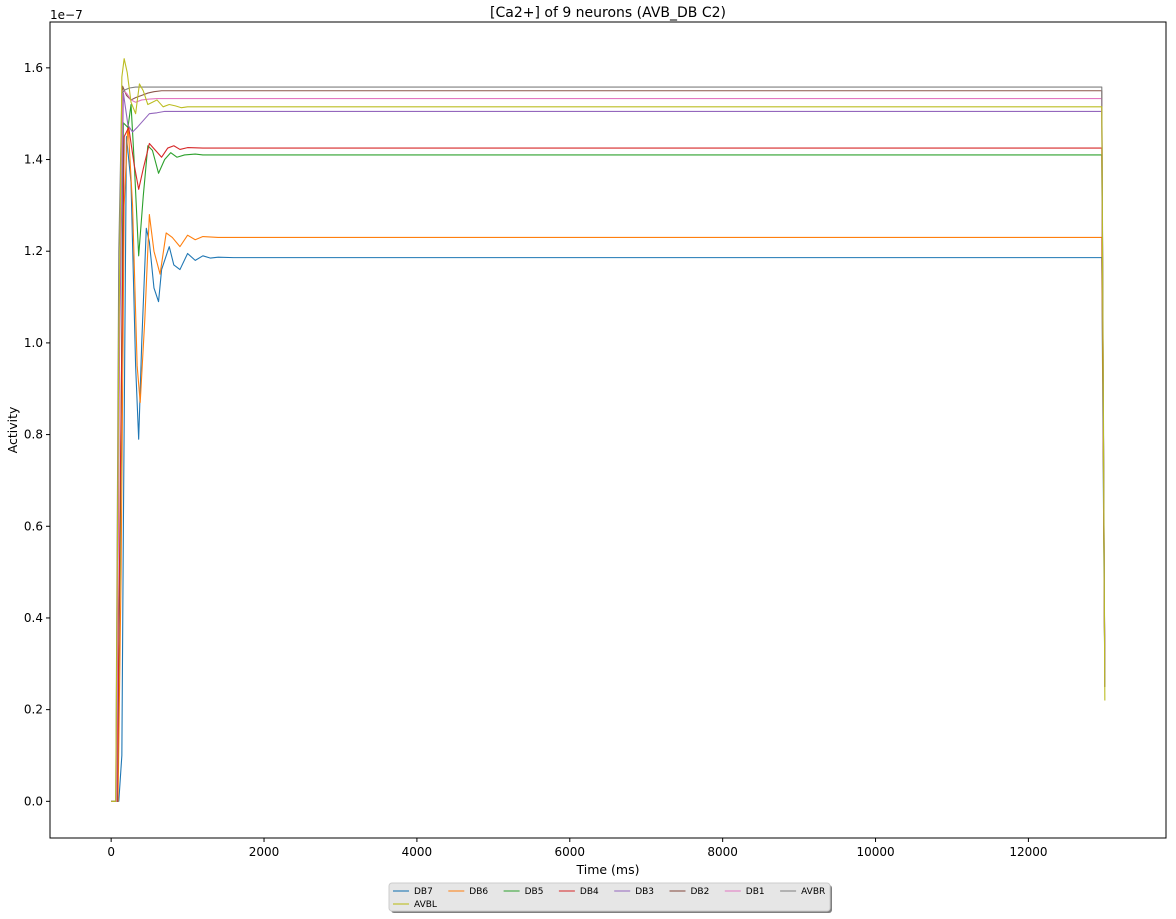 The image size is (1176, 919). I want to click on y-tick-label: 0.0, so click(33, 801).